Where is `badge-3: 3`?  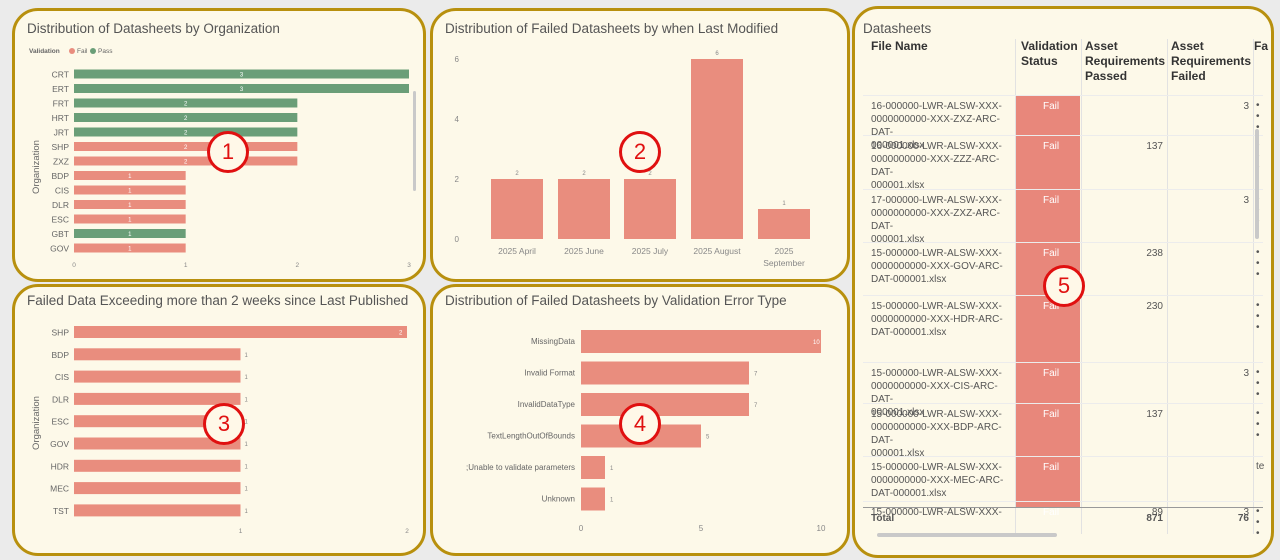
badge-3: 3 is located at coordinates (224, 424).